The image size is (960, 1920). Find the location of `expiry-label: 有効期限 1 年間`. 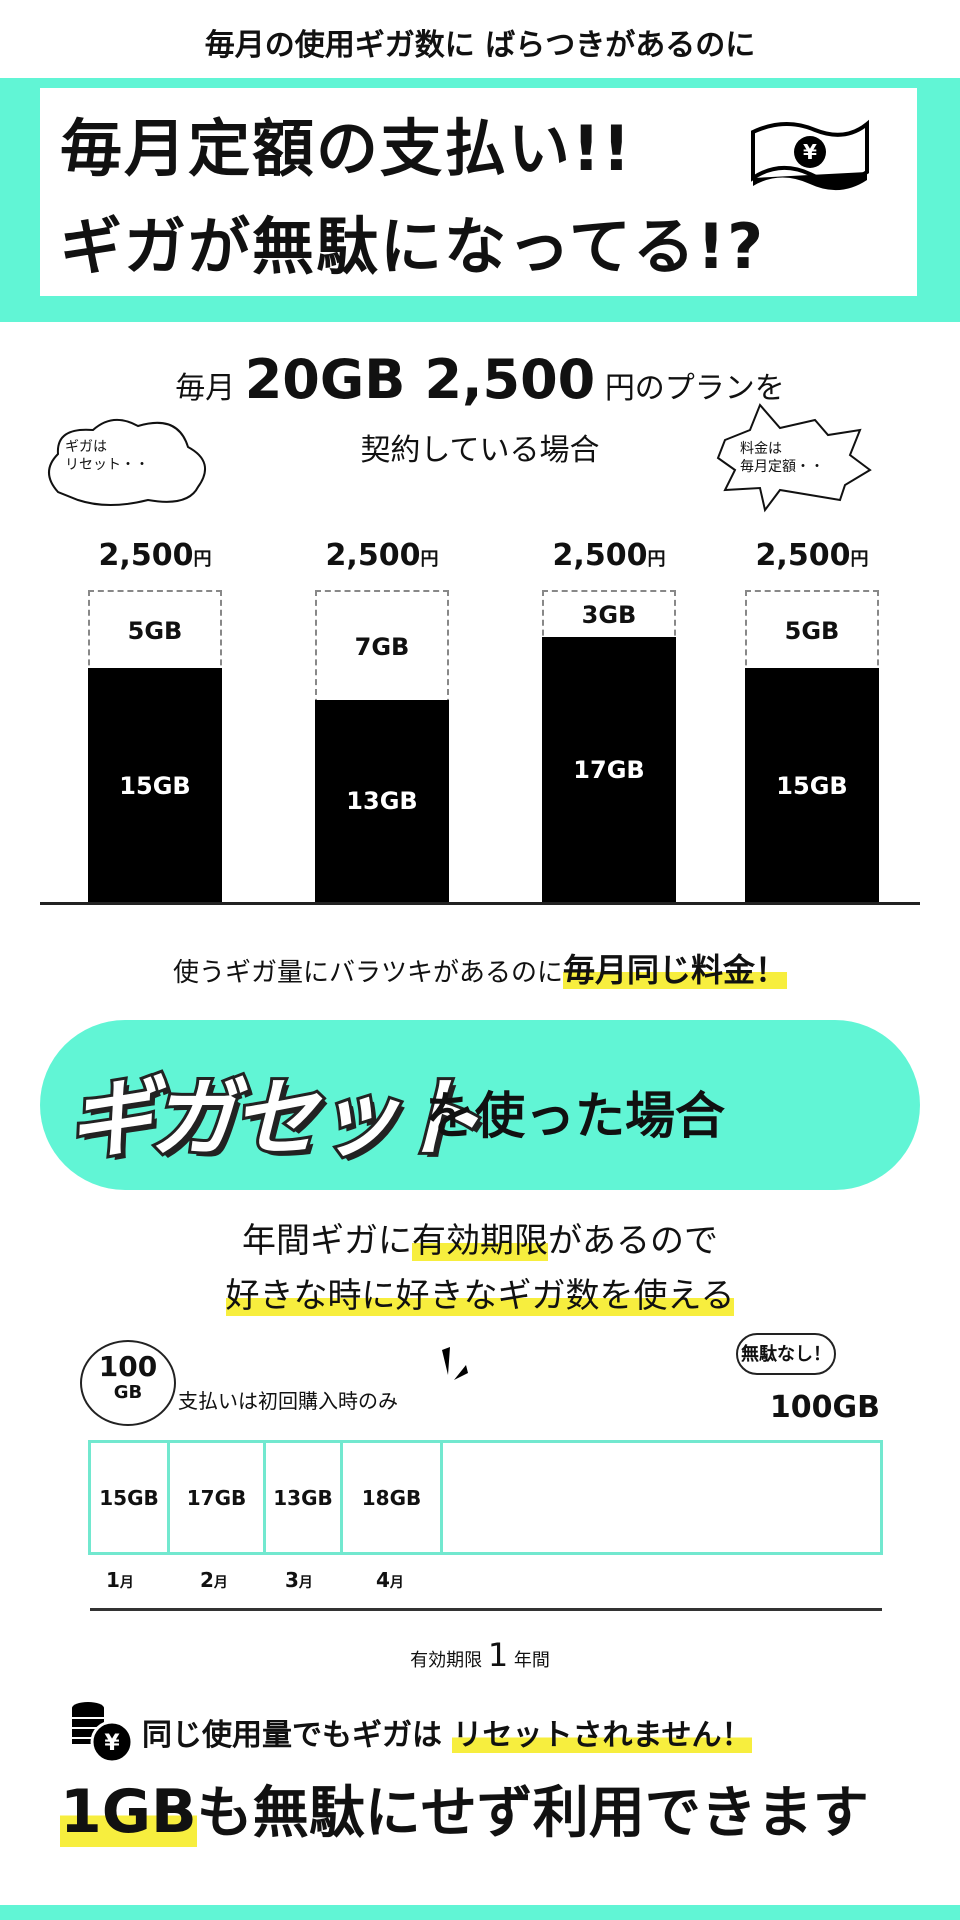

expiry-label: 有効期限 1 年間 is located at coordinates (480, 1655).